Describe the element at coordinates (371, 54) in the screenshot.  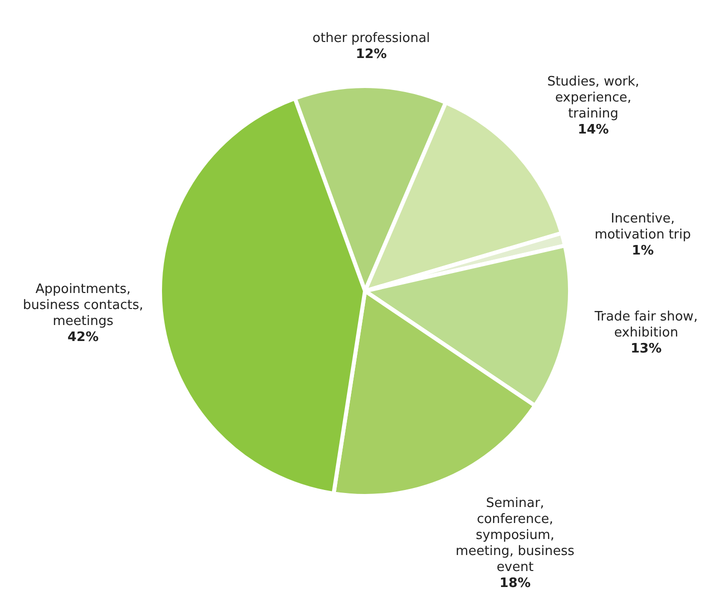
I see `data-label: 12%` at that location.